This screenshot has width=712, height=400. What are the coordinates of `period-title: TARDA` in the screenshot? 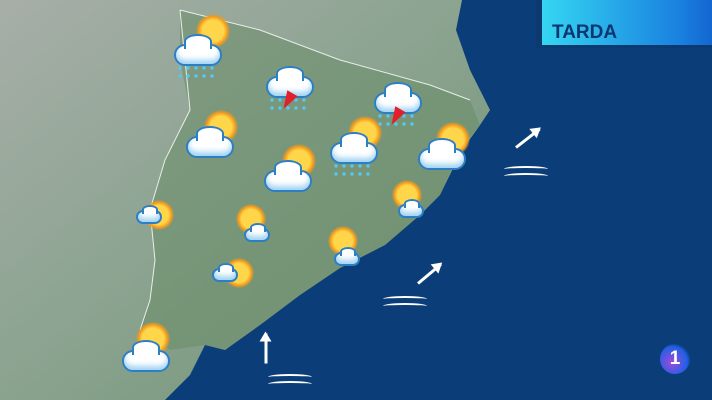 It's located at (585, 32).